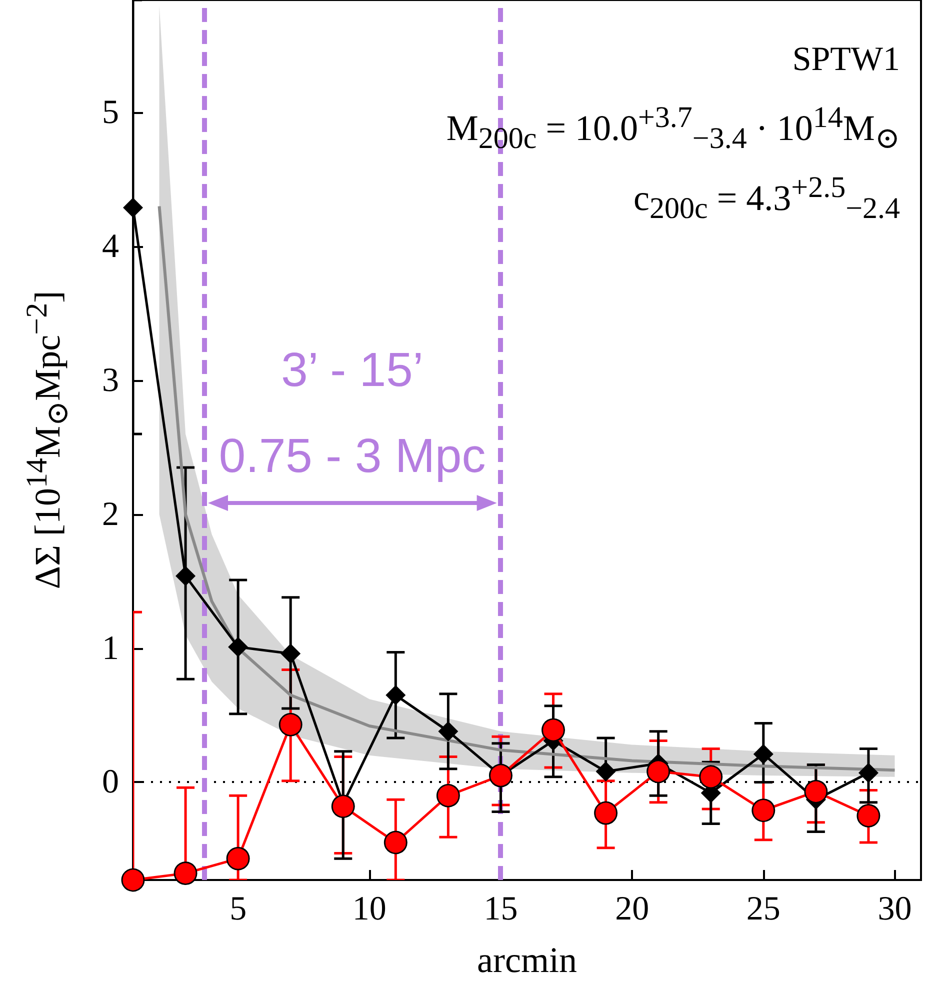 Image resolution: width=926 pixels, height=991 pixels. What do you see at coordinates (110, 648) in the screenshot?
I see `y-tick-label: 1` at bounding box center [110, 648].